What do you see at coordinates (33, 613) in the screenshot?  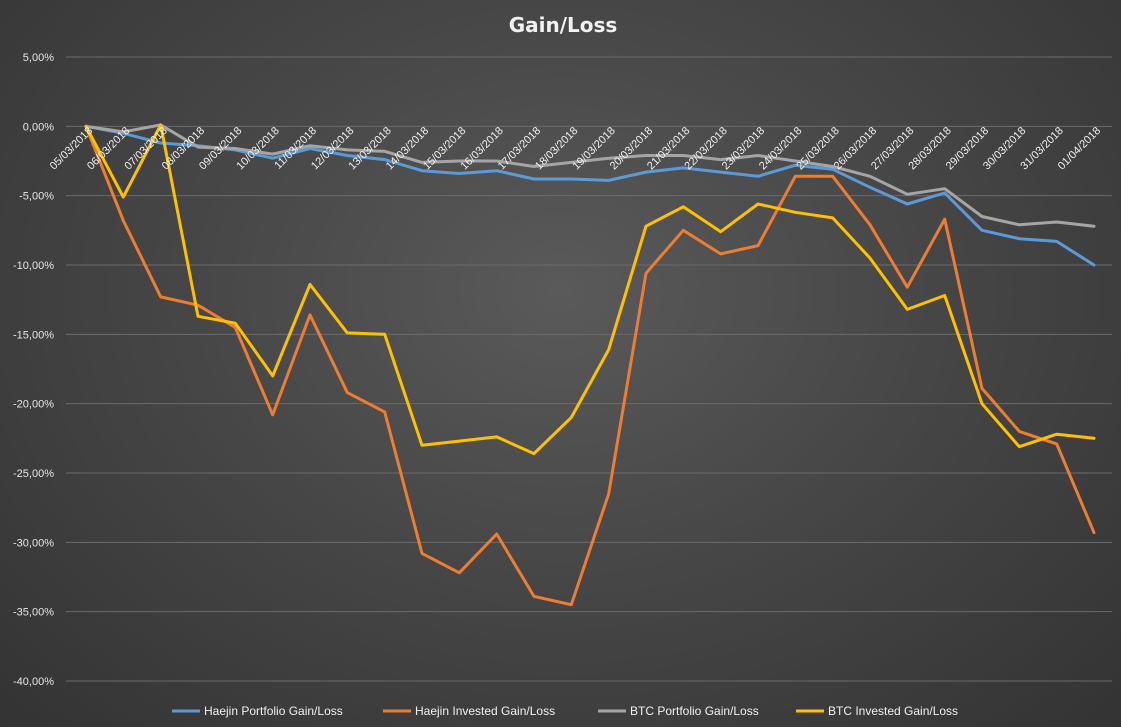 I see `y-tick-label: -35,00%` at bounding box center [33, 613].